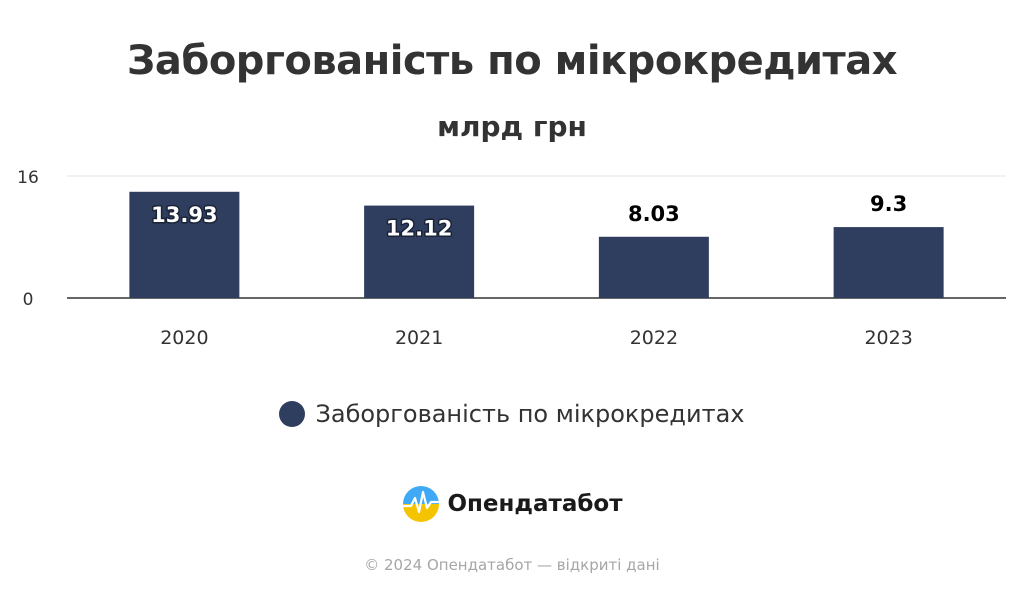 This screenshot has height=597, width=1024. Describe the element at coordinates (292, 414) in the screenshot. I see `legend-marker` at that location.